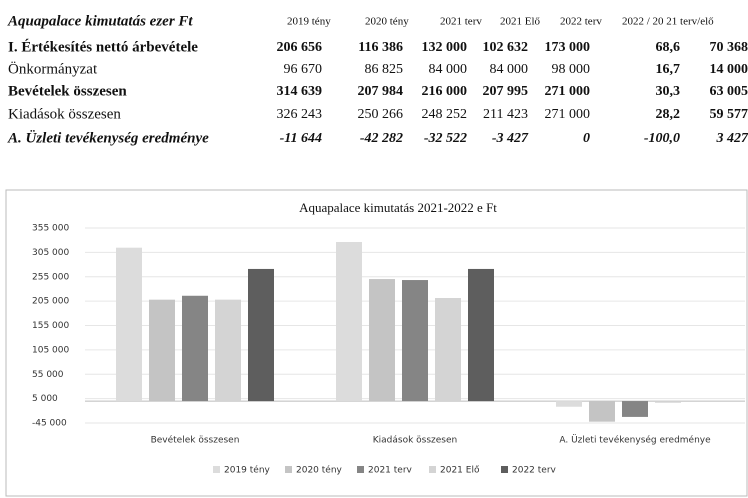 This screenshot has height=498, width=748. I want to click on row-label: Kiadások összesen, so click(64, 114).